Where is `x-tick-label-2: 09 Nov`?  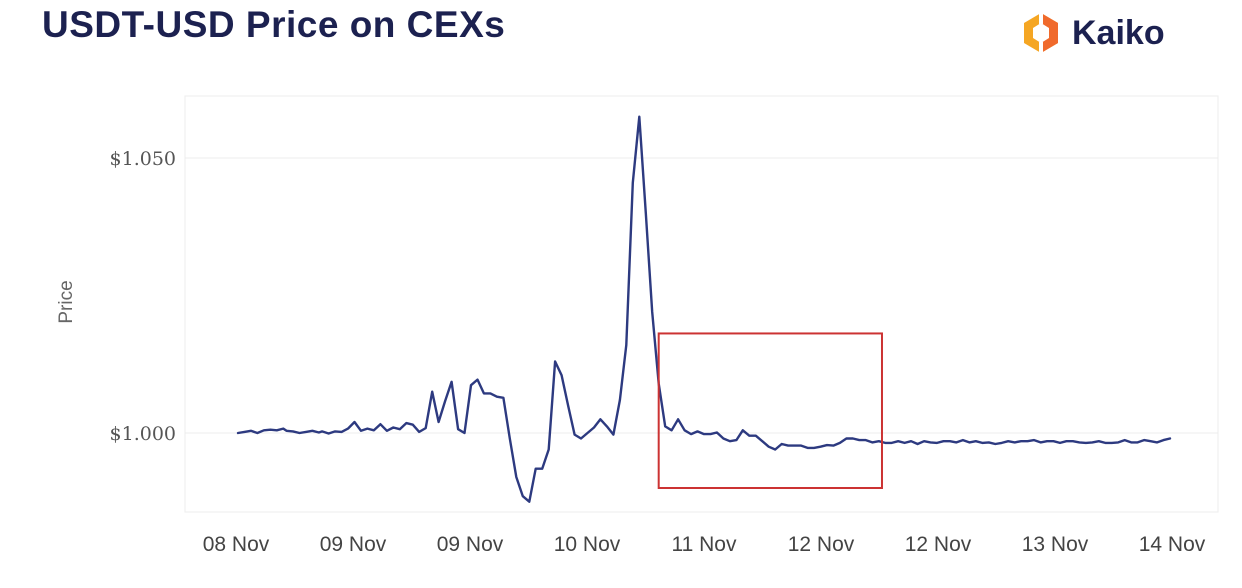 x-tick-label-2: 09 Nov is located at coordinates (470, 544).